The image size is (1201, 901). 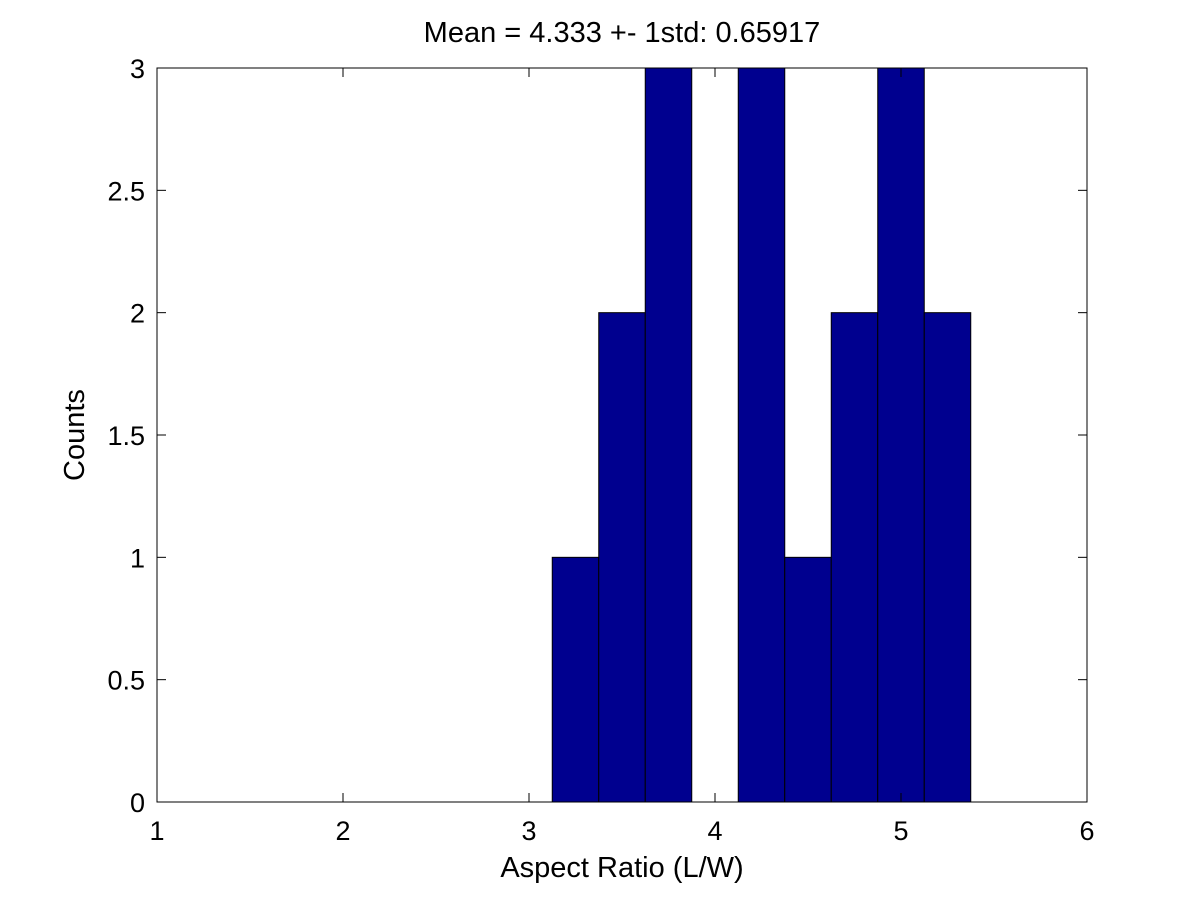 What do you see at coordinates (900, 831) in the screenshot?
I see `x-tick-label-4: 5` at bounding box center [900, 831].